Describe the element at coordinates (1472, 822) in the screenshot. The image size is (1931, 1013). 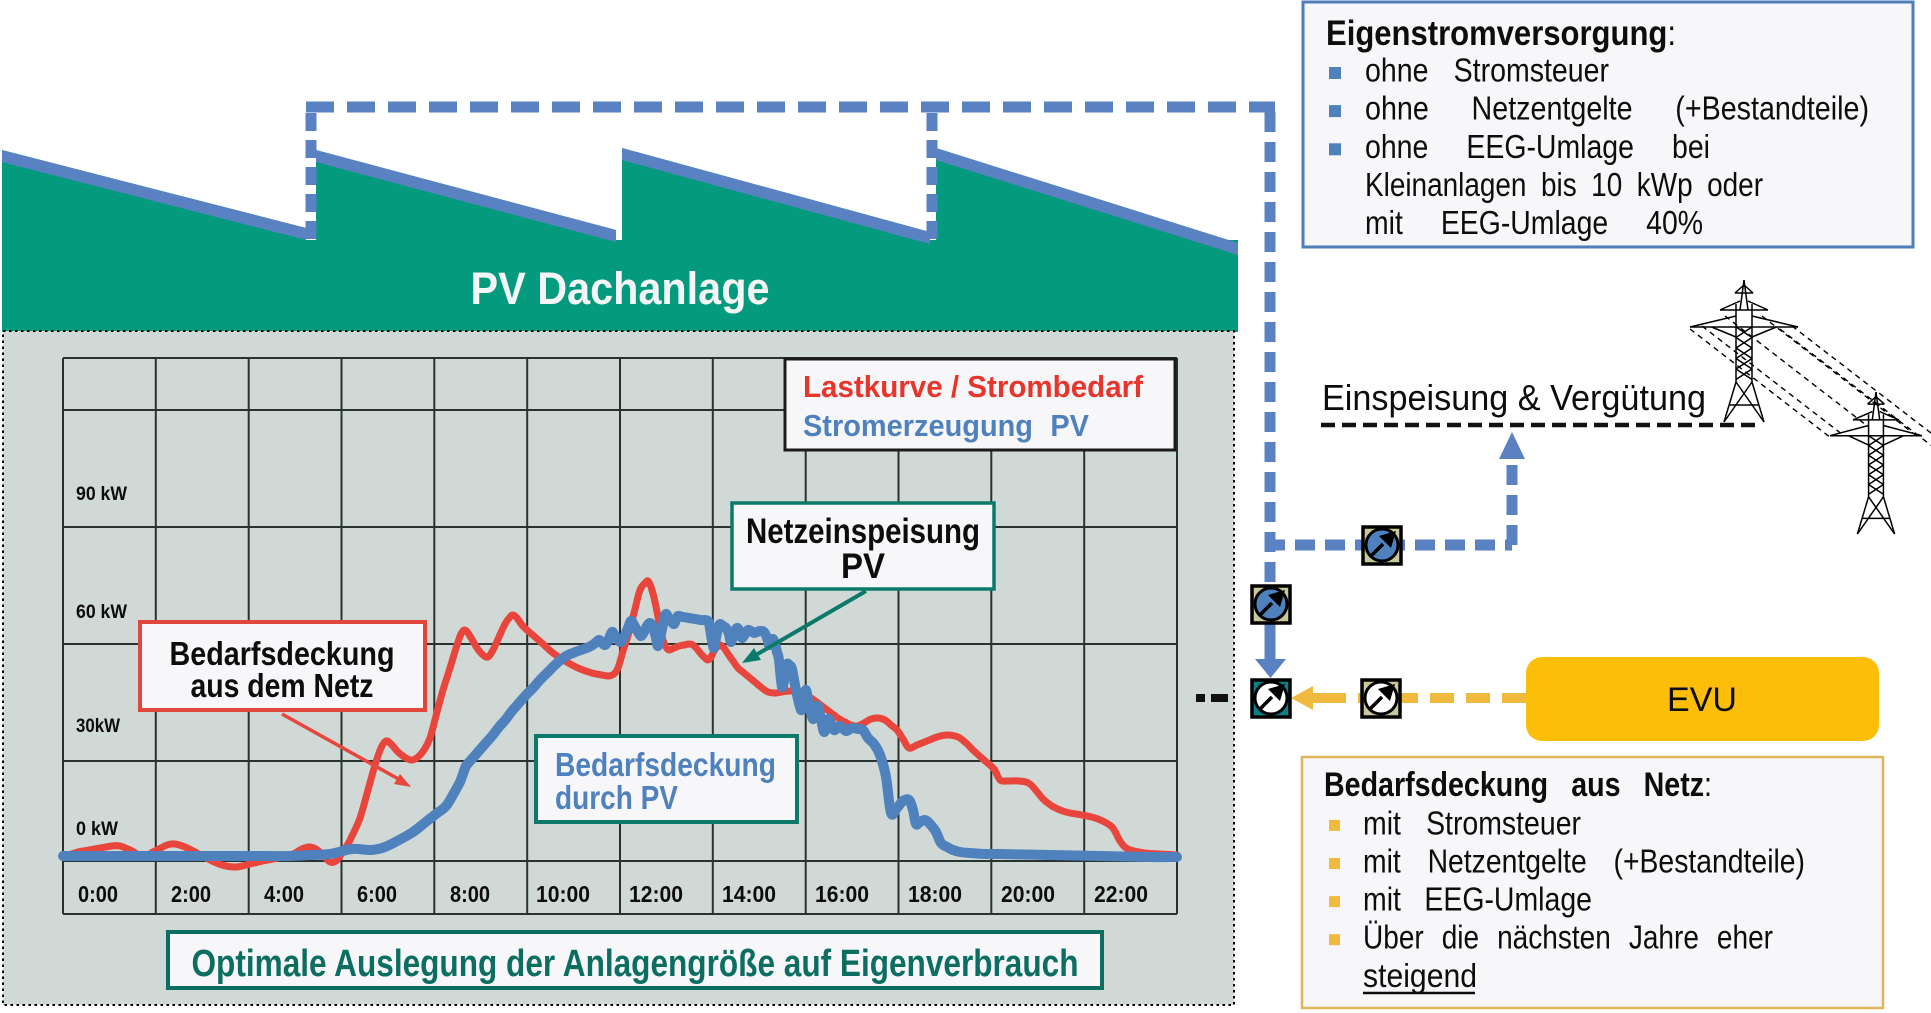
I see `svg-text: mit Stromsteuer` at that location.